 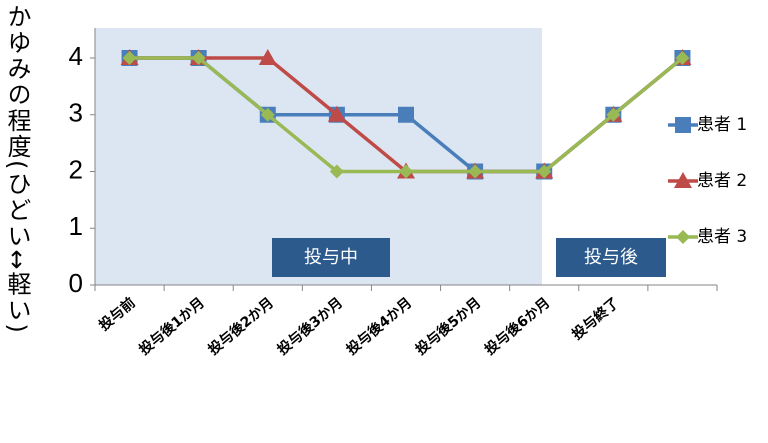 I want to click on y-axis-label: かゆみの程度(ひどい↔軽い), so click(x=17, y=169).